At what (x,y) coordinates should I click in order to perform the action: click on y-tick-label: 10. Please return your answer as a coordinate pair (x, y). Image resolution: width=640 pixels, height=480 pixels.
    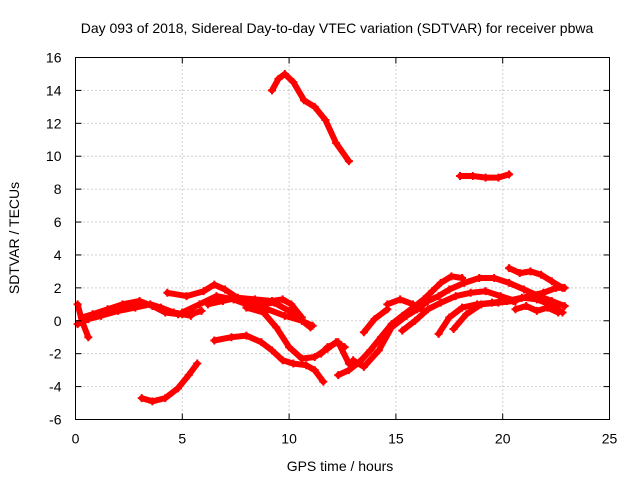
    Looking at the image, I should click on (54, 156).